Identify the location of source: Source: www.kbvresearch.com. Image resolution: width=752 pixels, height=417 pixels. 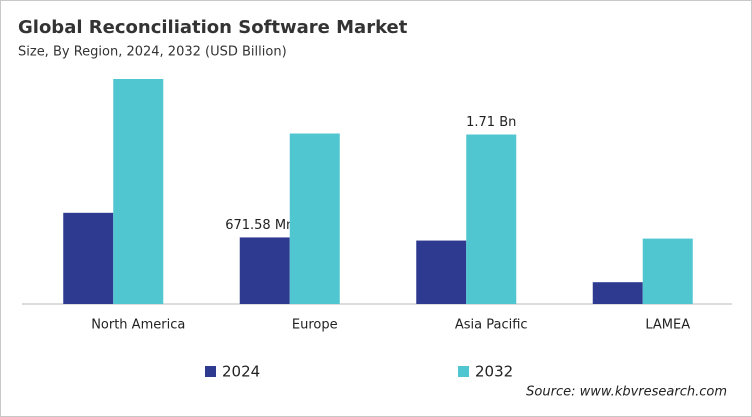
(626, 392).